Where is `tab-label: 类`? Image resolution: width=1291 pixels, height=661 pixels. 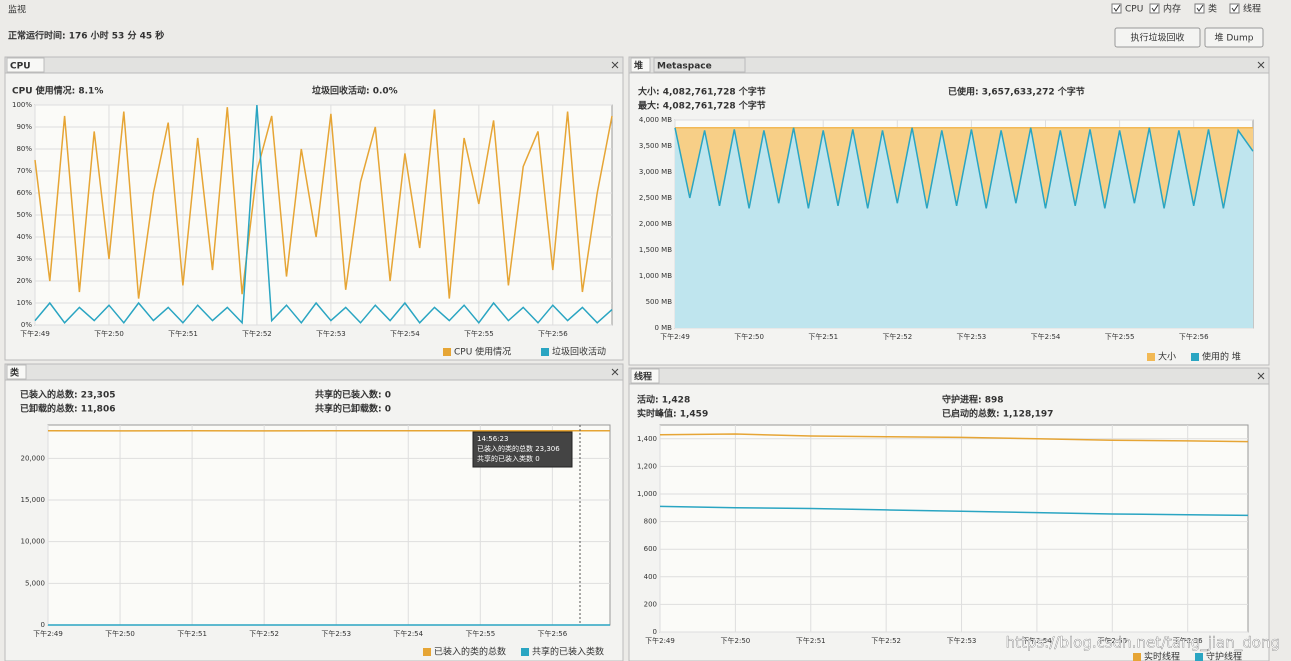 tab-label: 类 is located at coordinates (15, 373).